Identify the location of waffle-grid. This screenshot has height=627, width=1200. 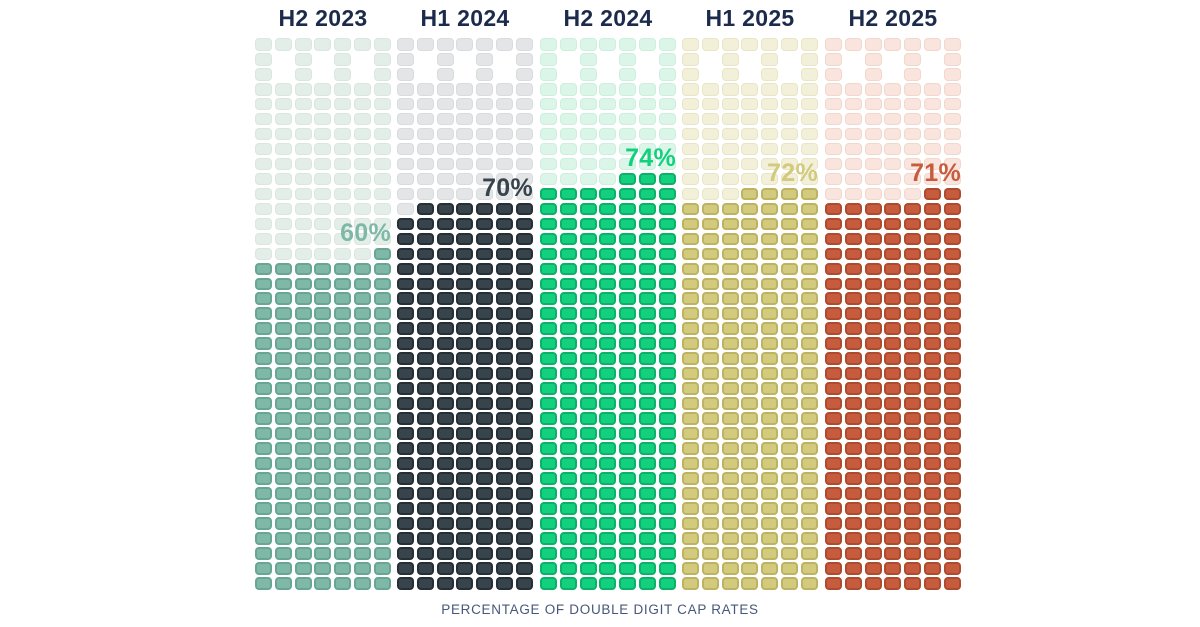
(465, 316).